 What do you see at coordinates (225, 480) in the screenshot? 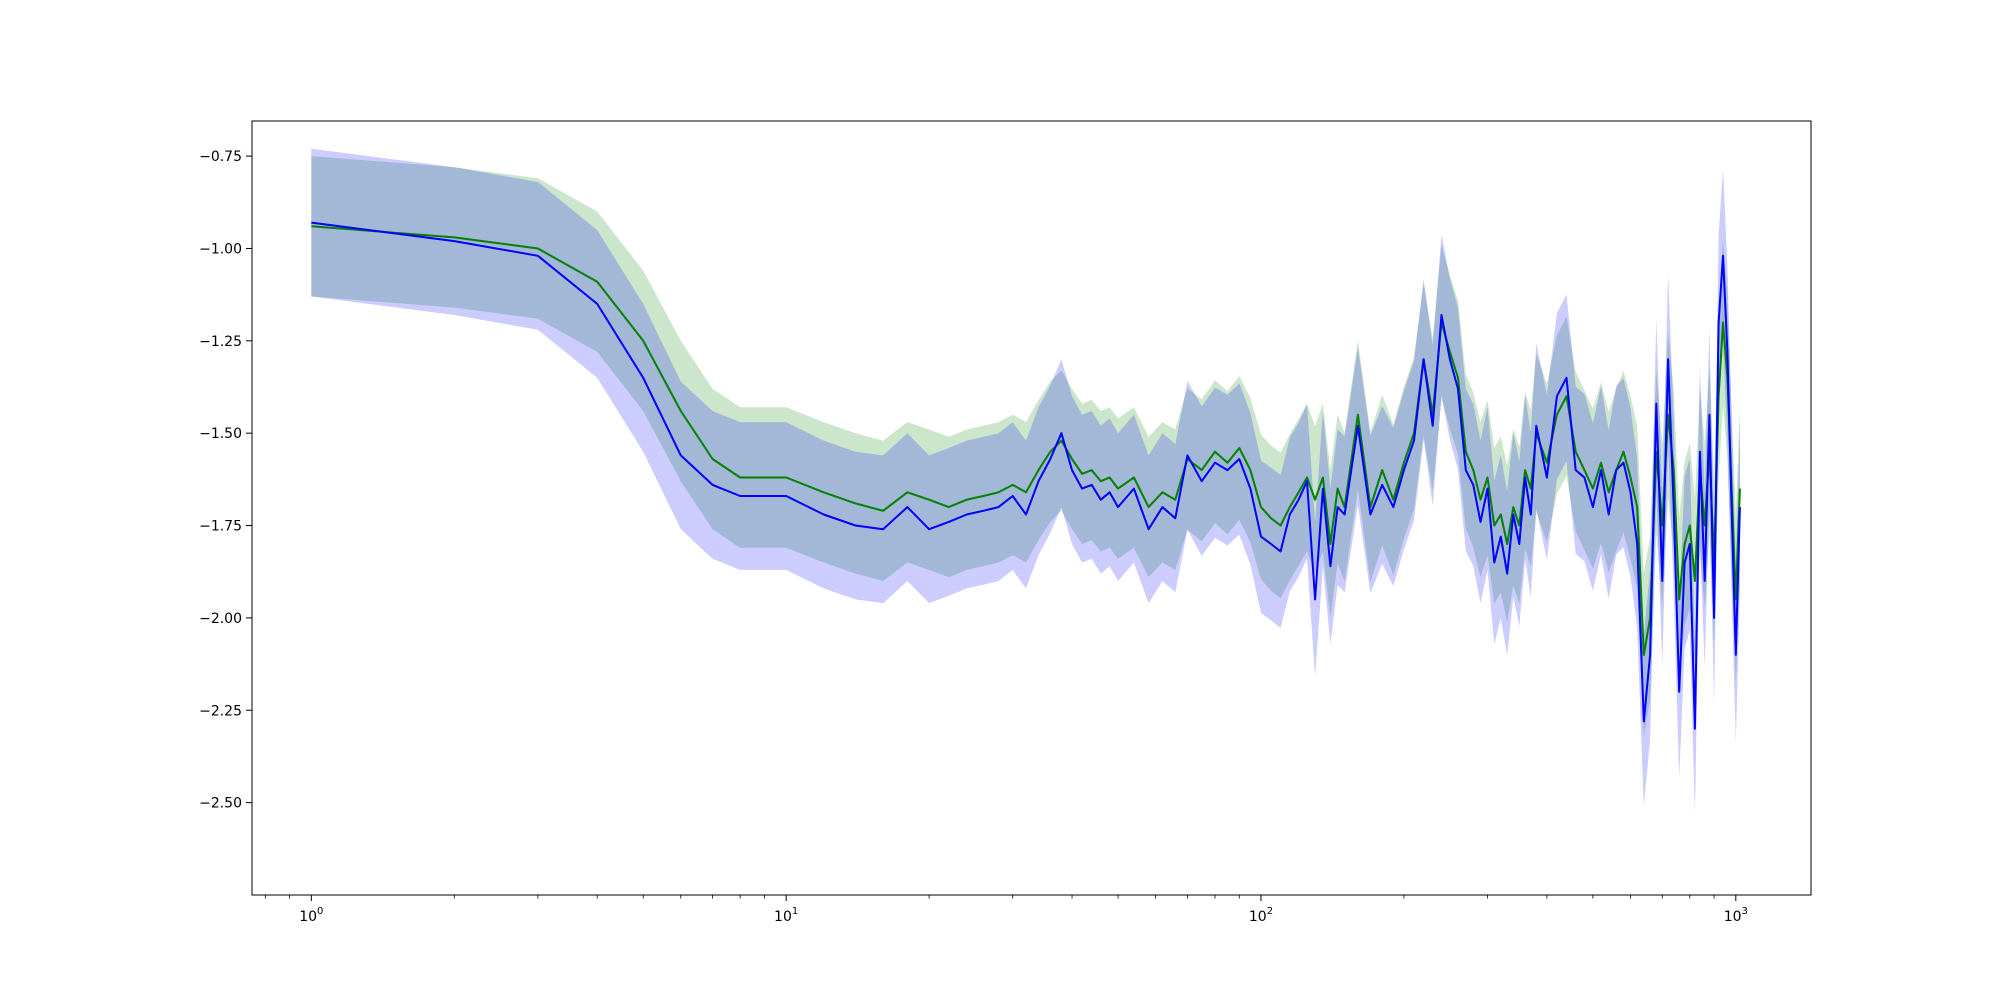
I see `y-axis: −0.75 −1.00 −1.25 −1.50 −1.75 −2.00 −2.25 −2.50` at bounding box center [225, 480].